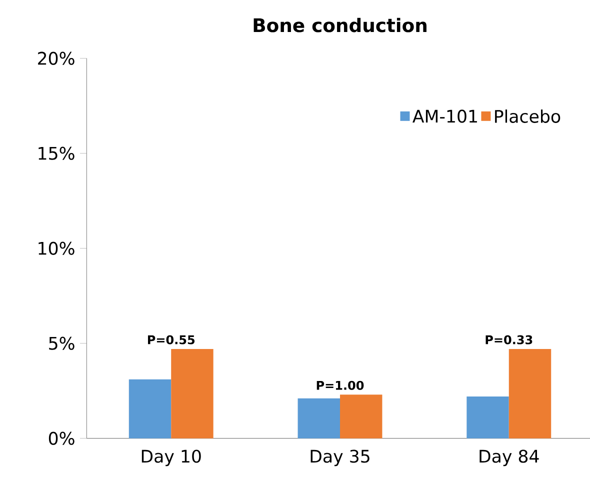 Image resolution: width=590 pixels, height=489 pixels. What do you see at coordinates (340, 25) in the screenshot?
I see `chart-title: Bone conduction` at bounding box center [340, 25].